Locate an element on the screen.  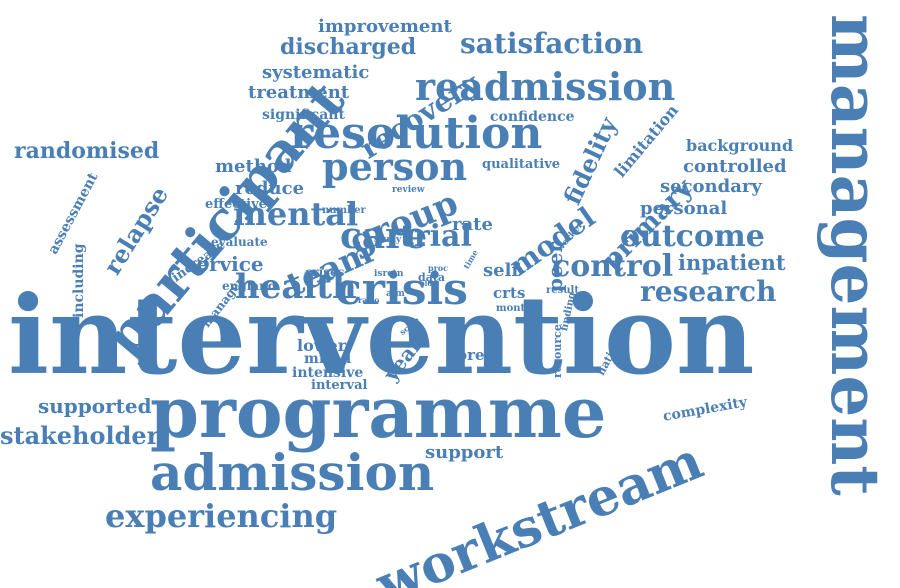
word-review: review is located at coordinates (408, 190).